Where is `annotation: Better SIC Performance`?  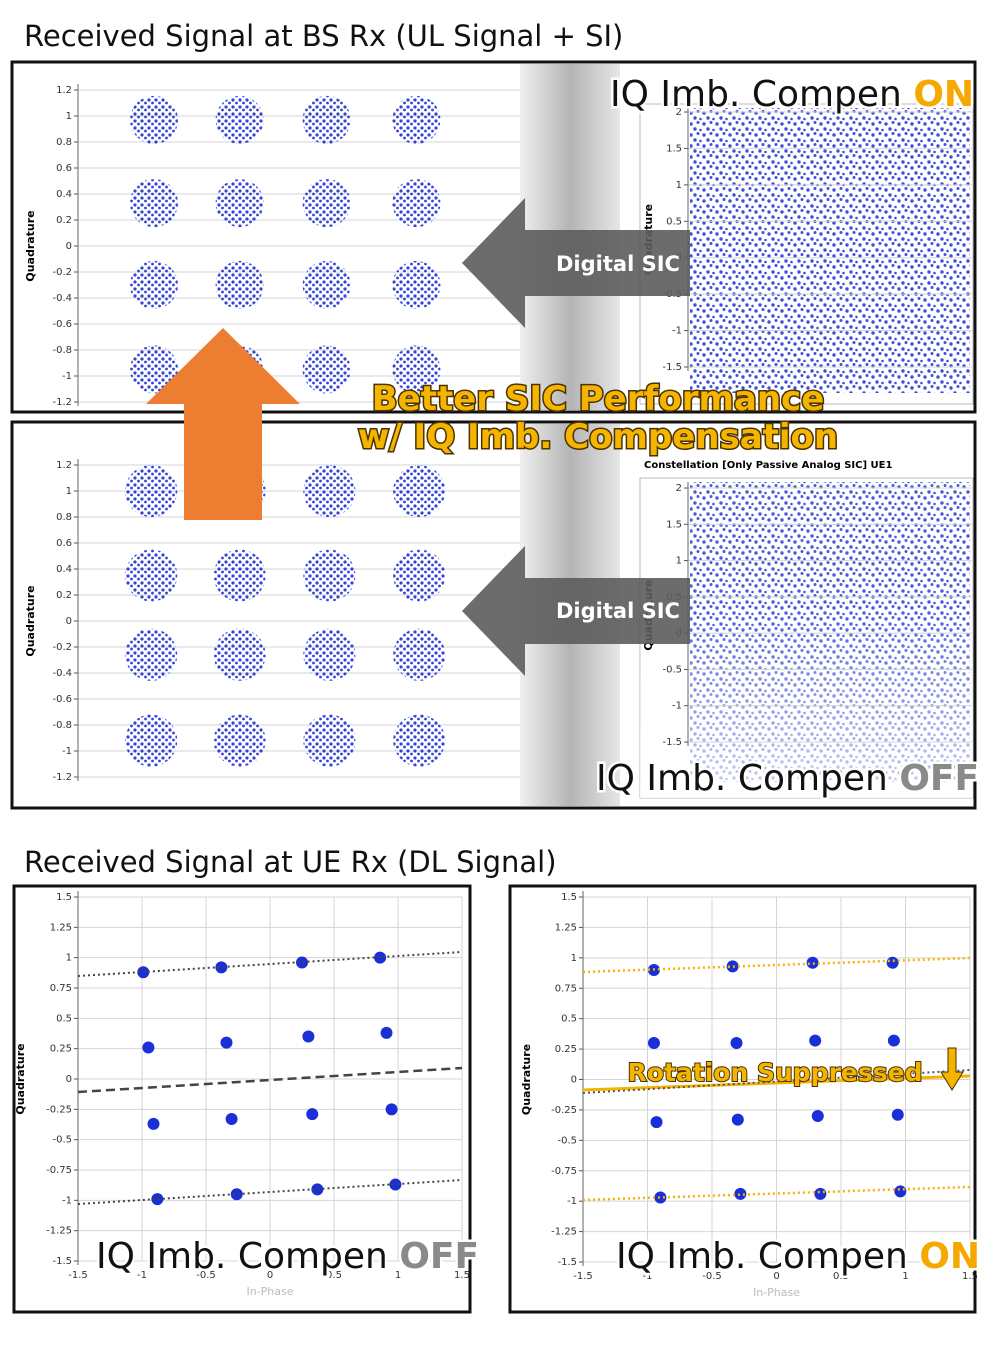
annotation: Better SIC Performance is located at coordinates (598, 399).